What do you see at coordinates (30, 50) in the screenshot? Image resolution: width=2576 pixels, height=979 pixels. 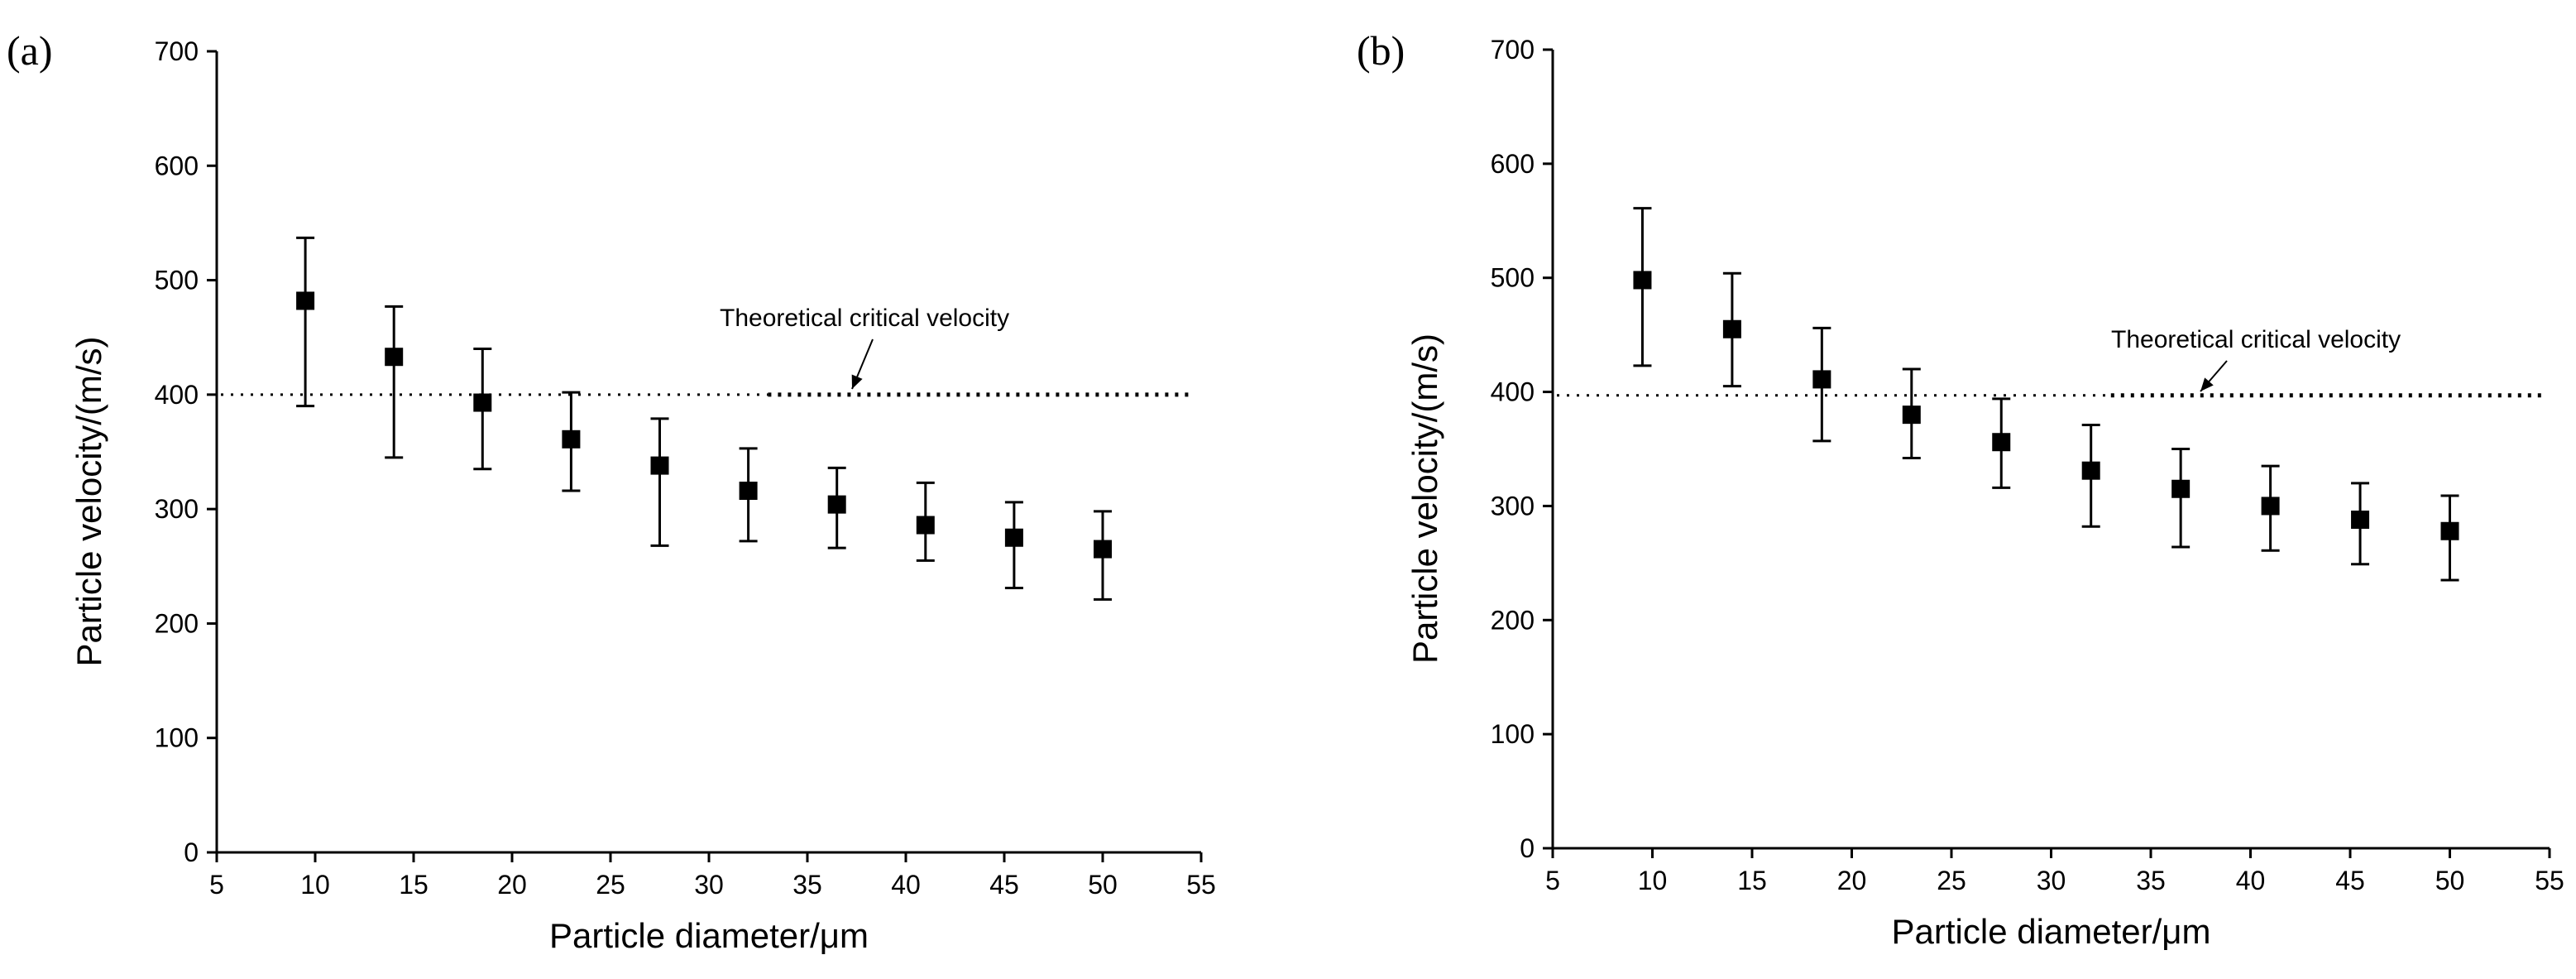 I see `panel-label: (a)` at bounding box center [30, 50].